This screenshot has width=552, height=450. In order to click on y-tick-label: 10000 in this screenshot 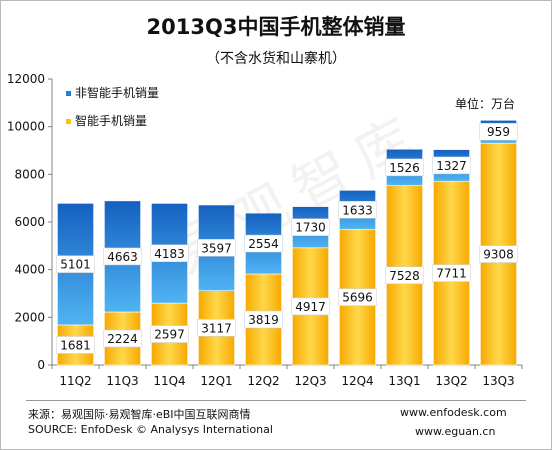, I will do `click(26, 127)`.